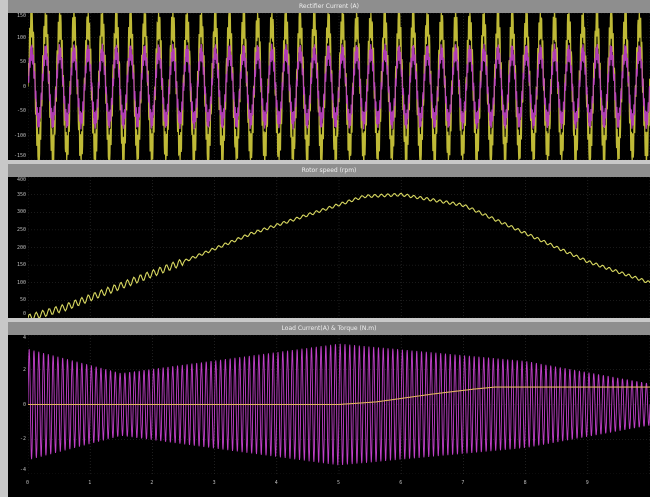  I want to click on y-tick-label: 400, so click(21, 180).